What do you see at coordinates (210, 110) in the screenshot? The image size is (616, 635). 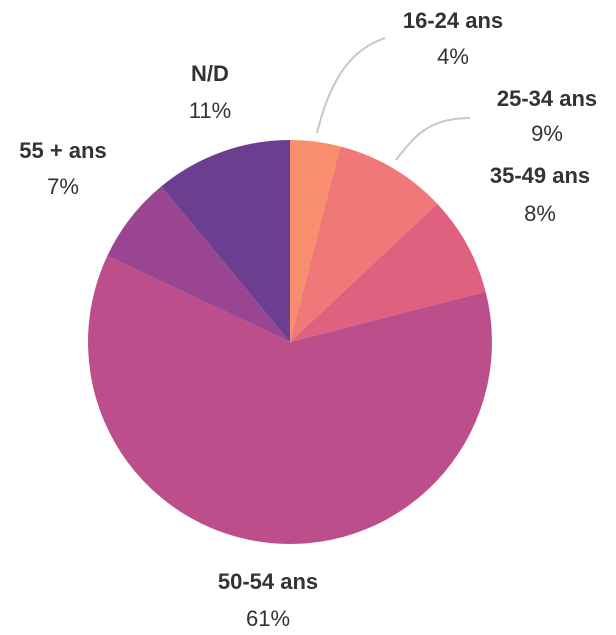 I see `value-label: 11%` at bounding box center [210, 110].